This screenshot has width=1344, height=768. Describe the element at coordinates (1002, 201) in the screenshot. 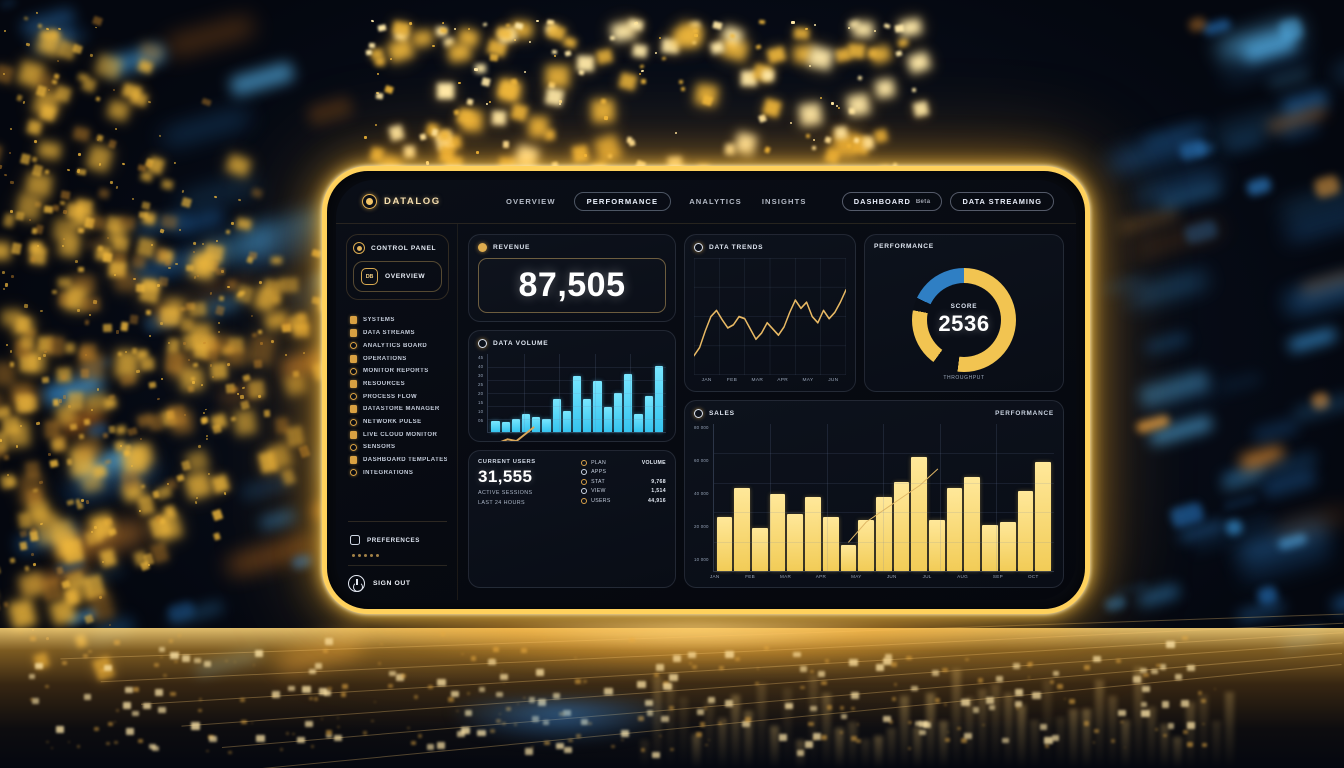

I see `nav-action-1: DATA STREAMING` at that location.